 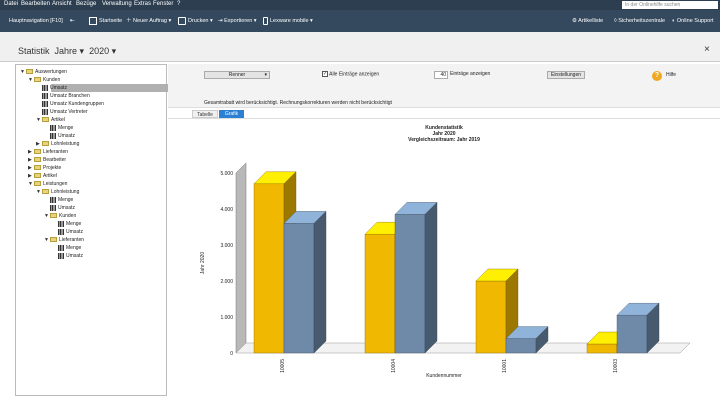 What do you see at coordinates (86, 4) in the screenshot?
I see `menu-bezuege: Bezüge` at bounding box center [86, 4].